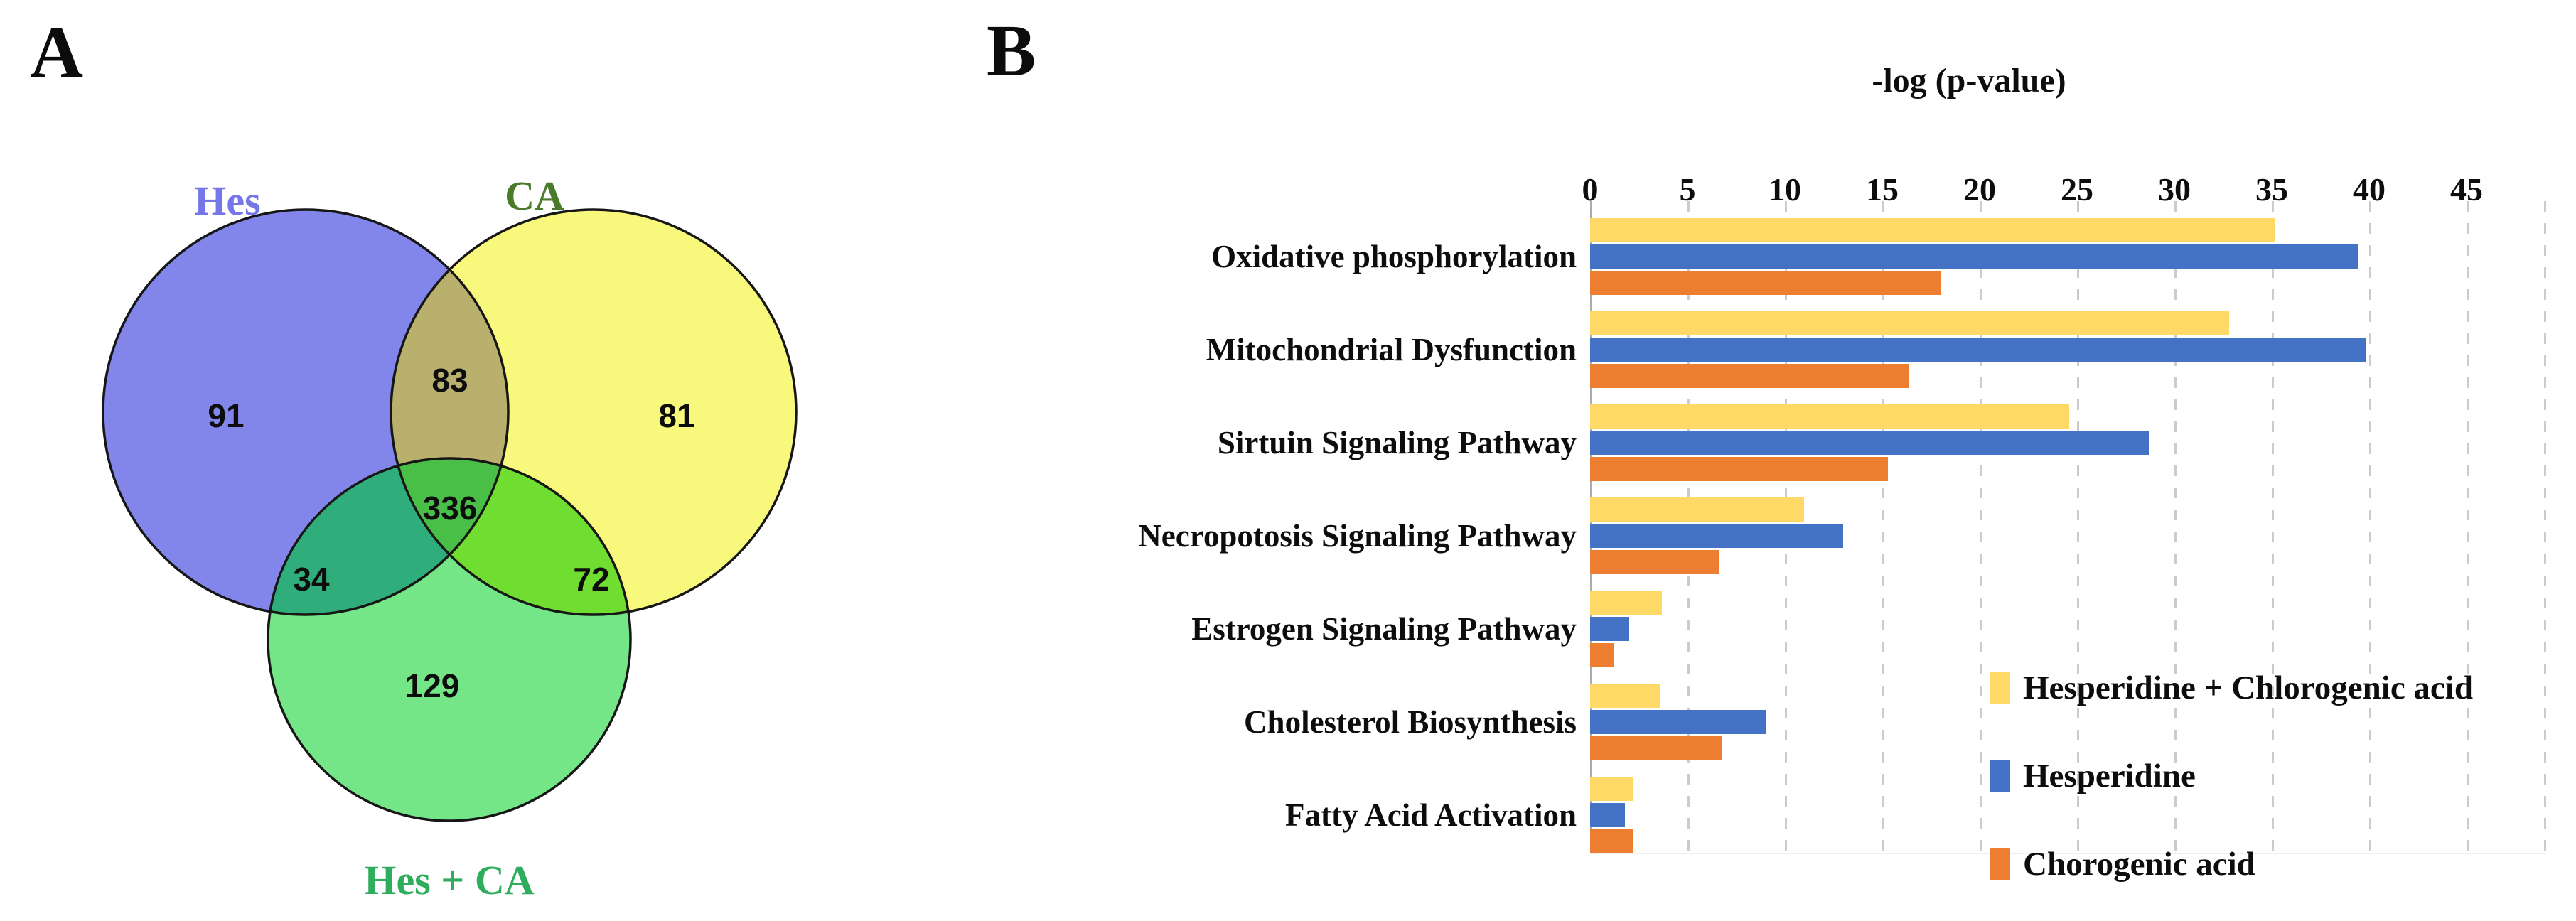 The image size is (2576, 921). What do you see at coordinates (1431, 815) in the screenshot?
I see `category-label: Fatty Acid Activation` at bounding box center [1431, 815].